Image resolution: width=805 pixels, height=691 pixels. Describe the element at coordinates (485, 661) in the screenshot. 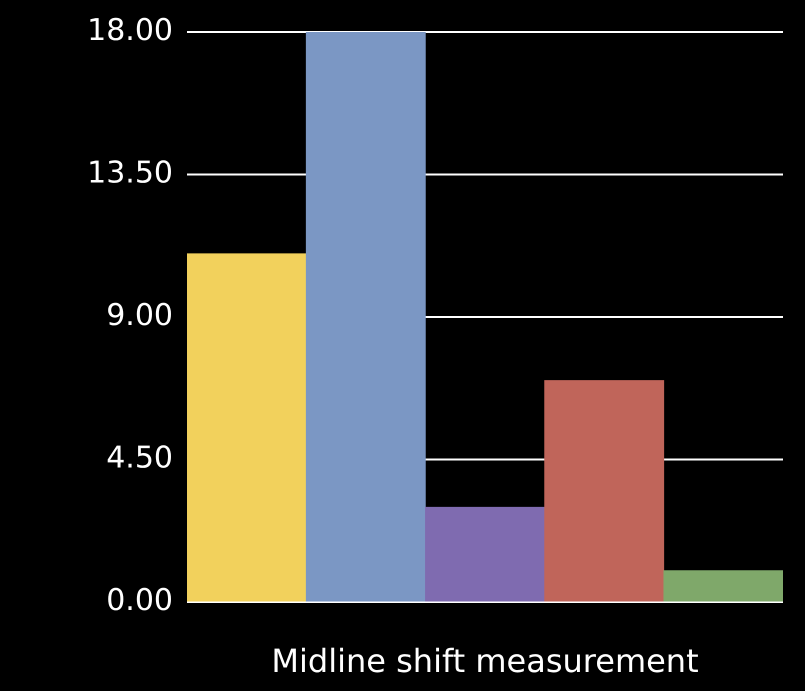

I see `x-axis-title: Midline shift measurement` at that location.